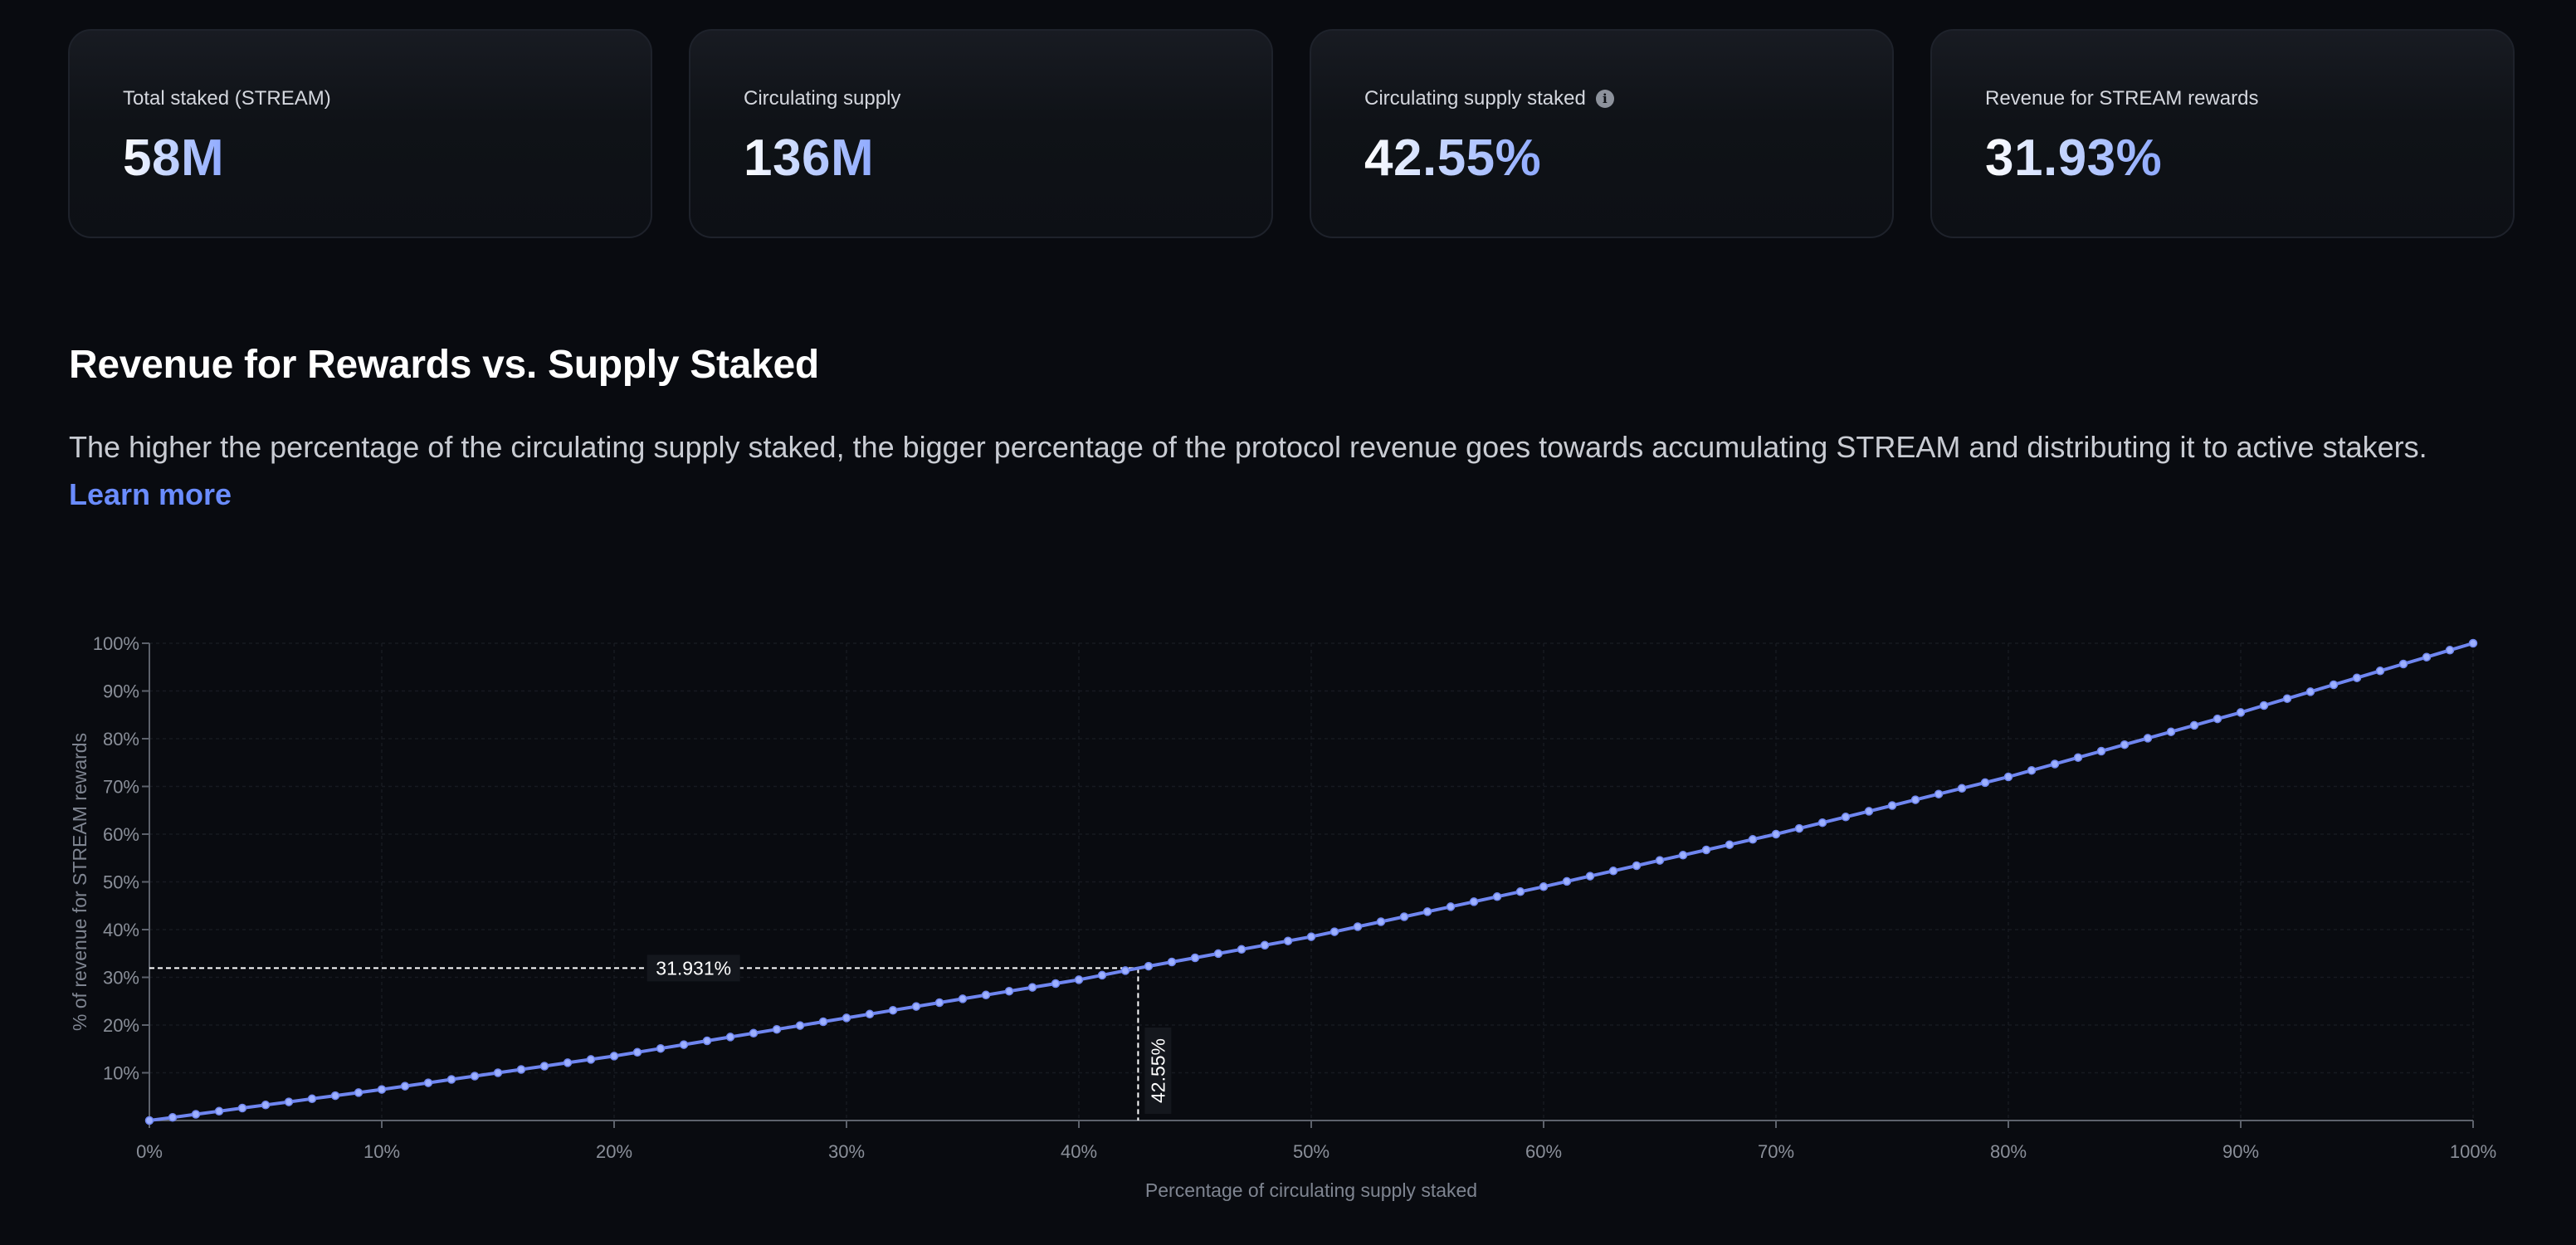 The height and width of the screenshot is (1245, 2576). What do you see at coordinates (1605, 99) in the screenshot?
I see `info-icon: i` at bounding box center [1605, 99].